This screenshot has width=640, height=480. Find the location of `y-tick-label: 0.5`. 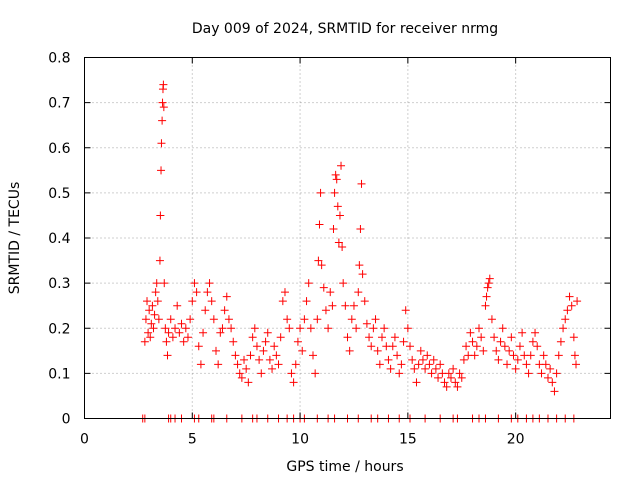

y-tick-label: 0.5 is located at coordinates (59, 194).